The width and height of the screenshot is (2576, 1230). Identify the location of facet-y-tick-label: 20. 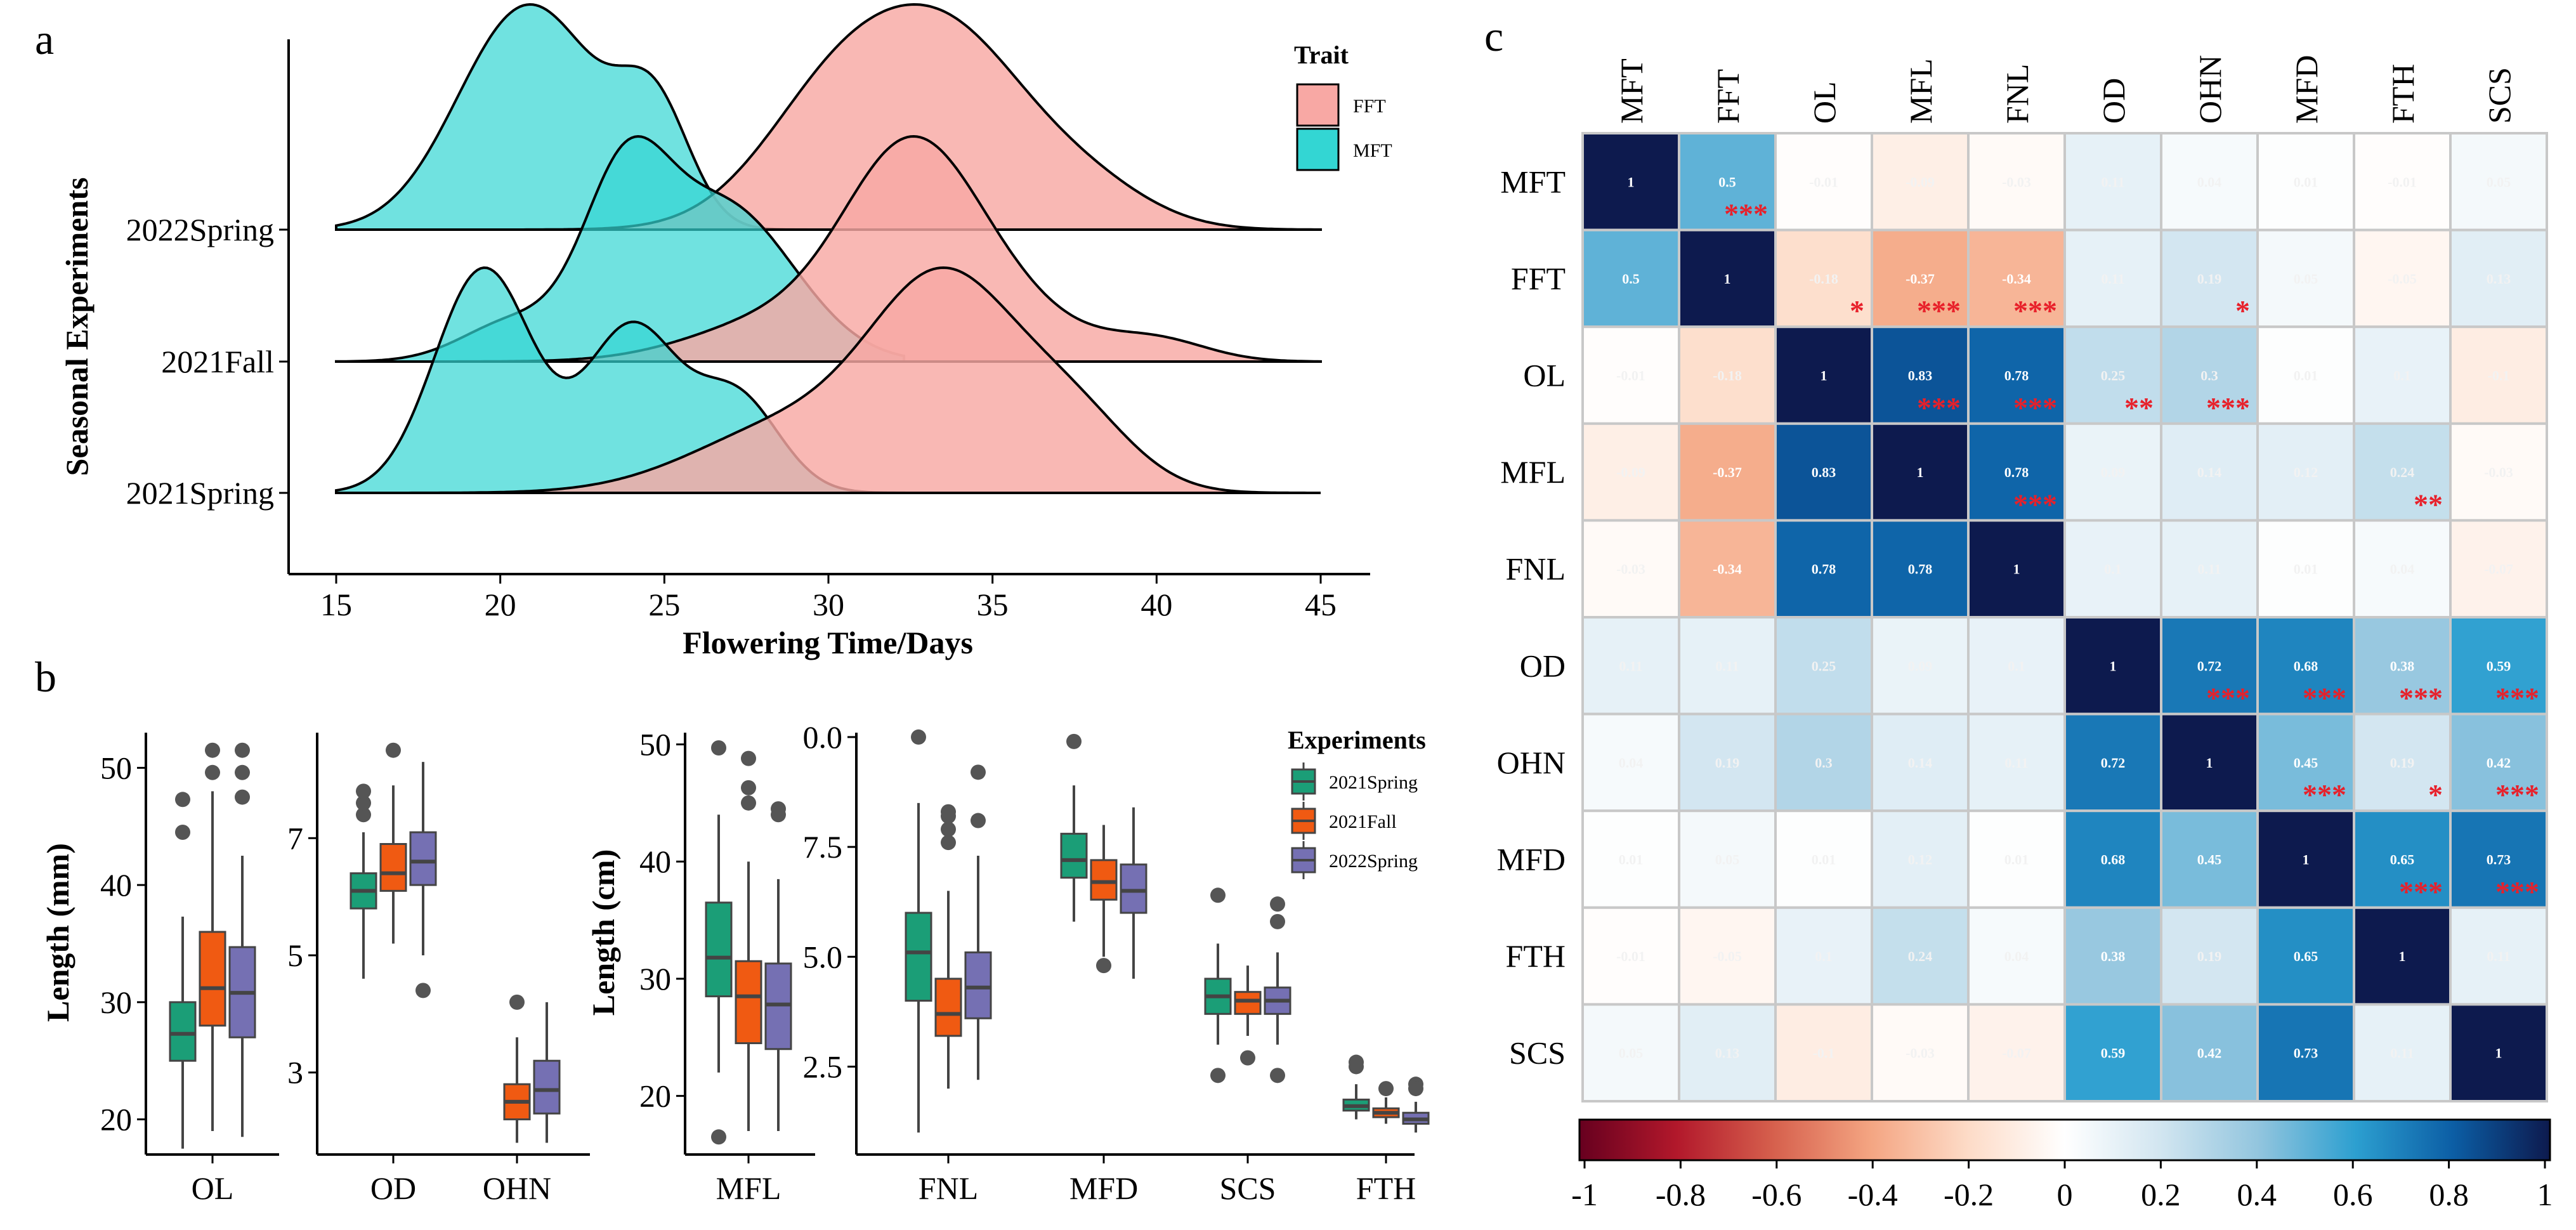
(655, 1096).